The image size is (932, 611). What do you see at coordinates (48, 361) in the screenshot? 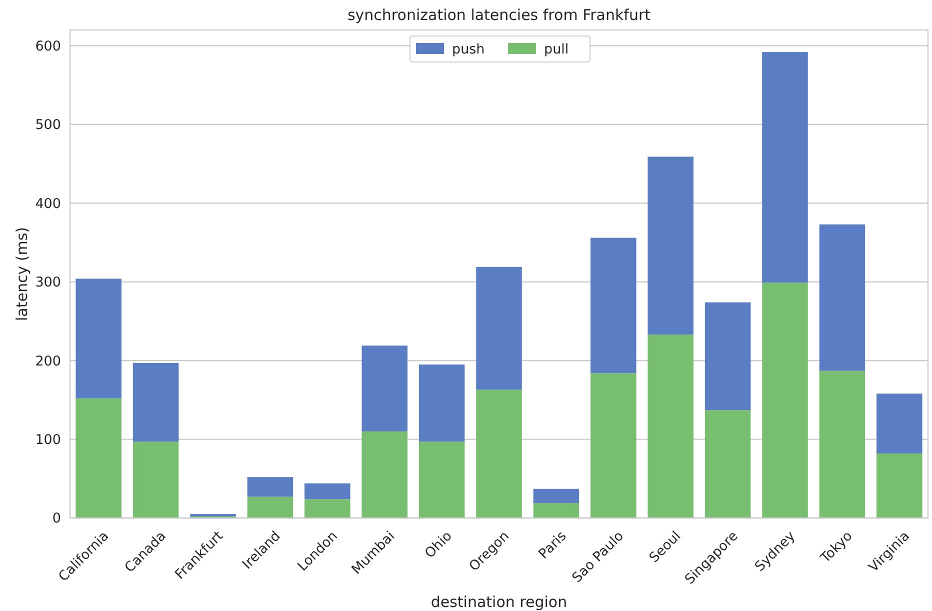
I see `y-tick-label: 200` at bounding box center [48, 361].